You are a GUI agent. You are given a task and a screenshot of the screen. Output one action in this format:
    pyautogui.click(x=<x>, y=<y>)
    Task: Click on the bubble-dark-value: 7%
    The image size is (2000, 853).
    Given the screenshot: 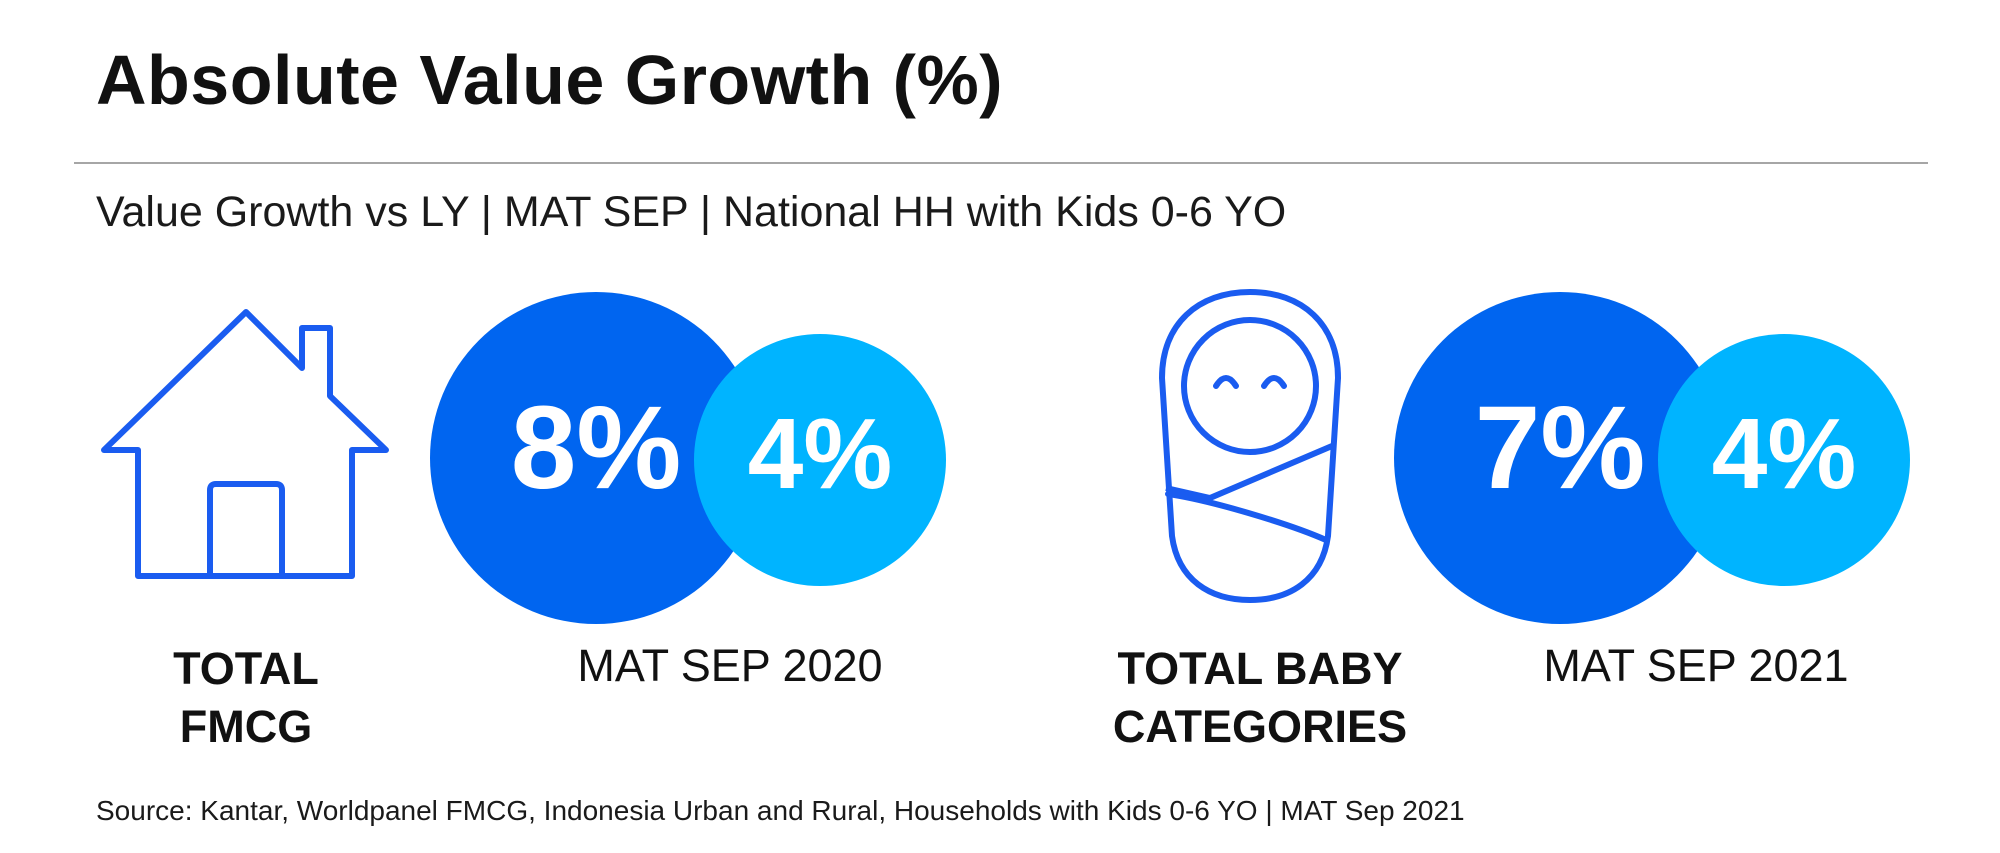 What is the action you would take?
    pyautogui.click(x=1560, y=448)
    